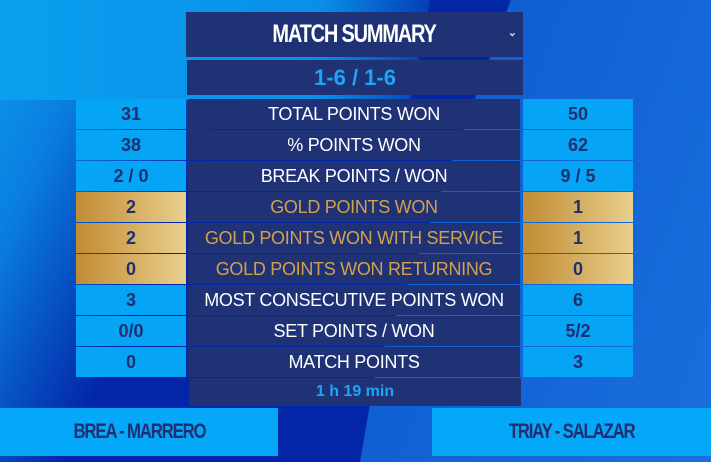 This screenshot has height=462, width=711. I want to click on team-left-name: BREA - MARRERO, so click(139, 431).